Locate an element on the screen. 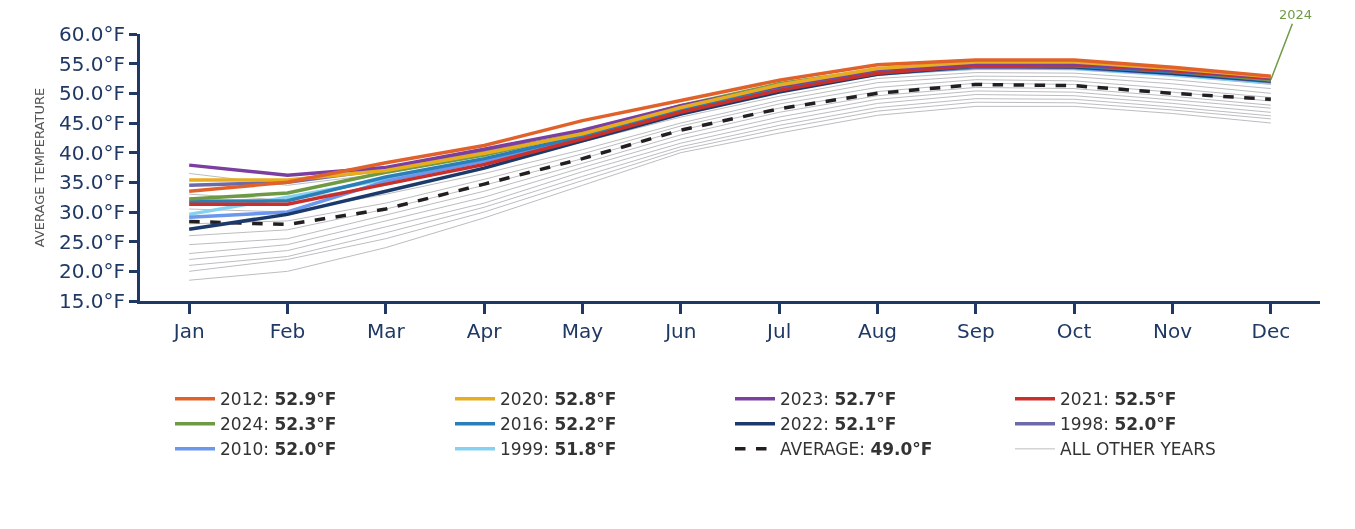 The image size is (1355, 529). x-tick-label: Nov is located at coordinates (1172, 331).